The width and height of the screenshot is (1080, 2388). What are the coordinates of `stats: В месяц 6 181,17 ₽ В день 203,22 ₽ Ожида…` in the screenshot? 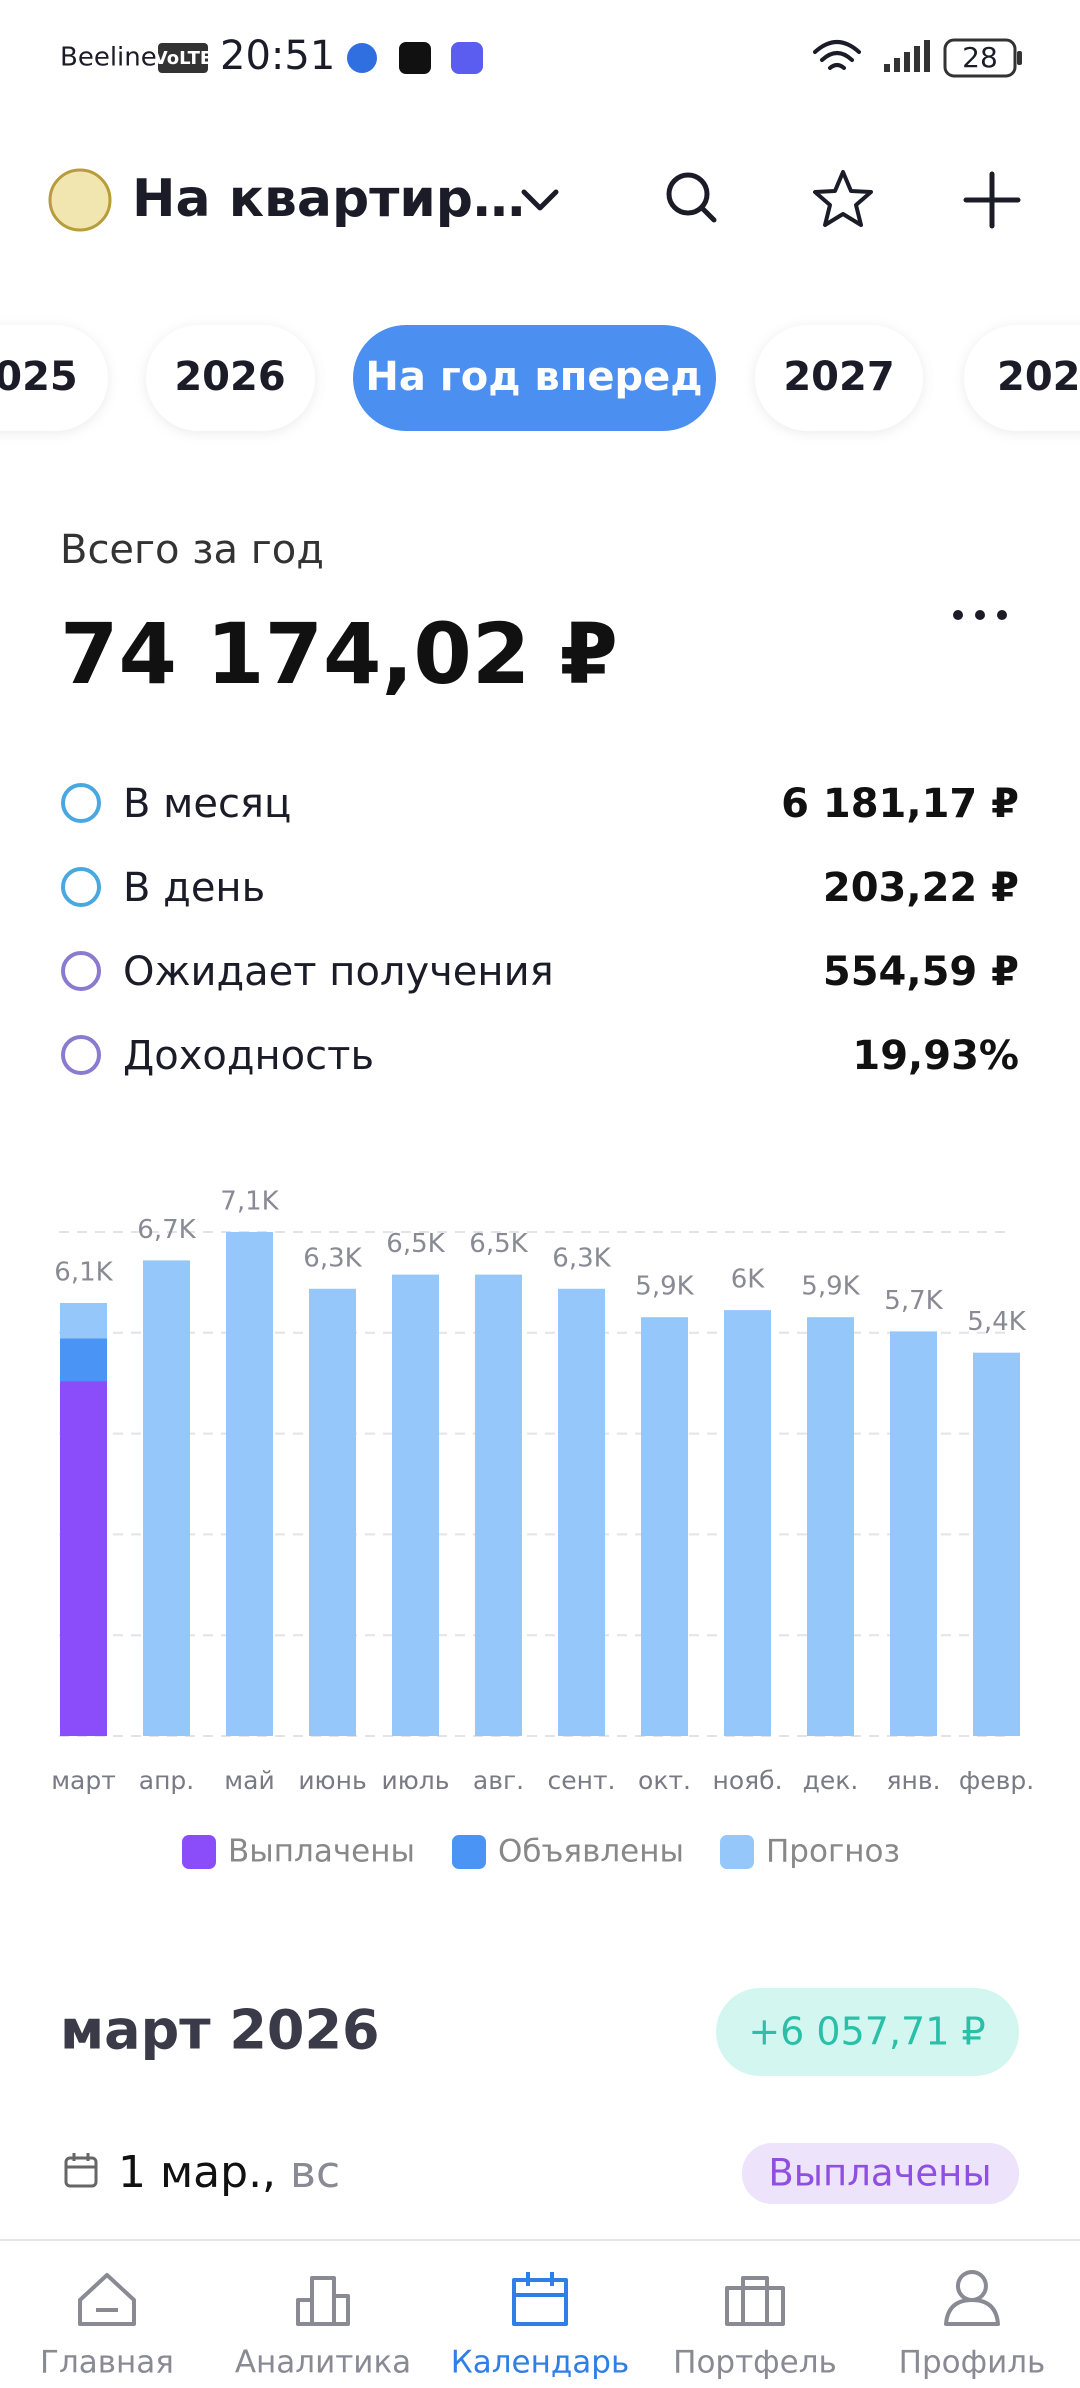 It's located at (540, 930).